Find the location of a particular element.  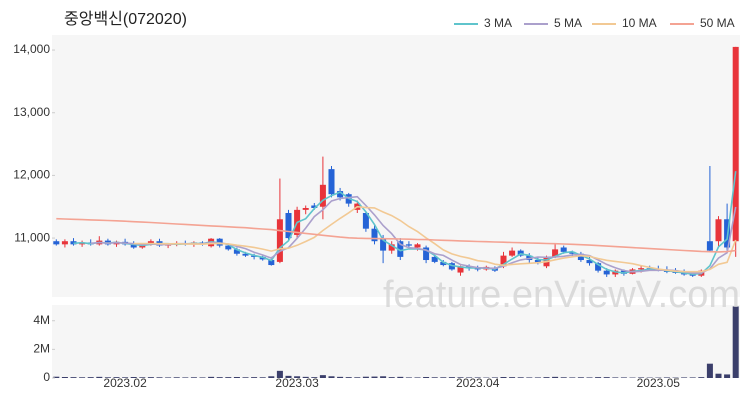

x-tick-label: 2023.04 is located at coordinates (478, 383).